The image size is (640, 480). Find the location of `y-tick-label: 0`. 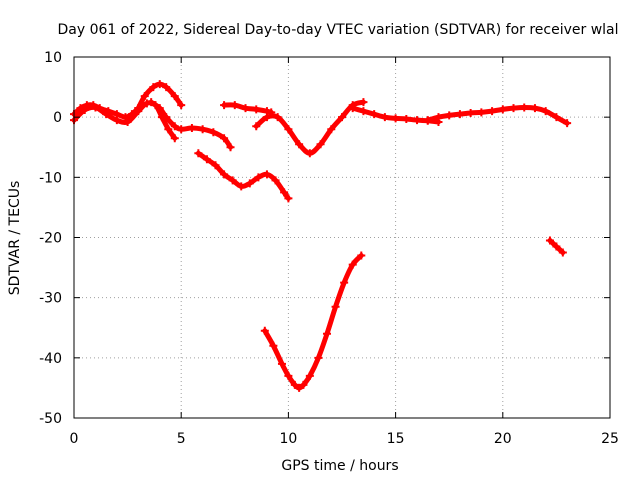

y-tick-label: 0 is located at coordinates (57, 118).